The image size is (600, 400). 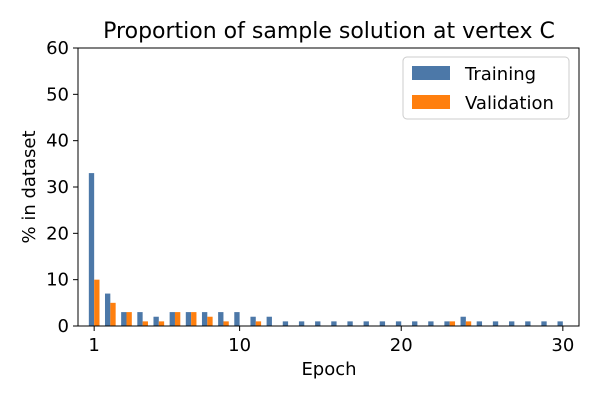 What do you see at coordinates (562, 345) in the screenshot?
I see `x-tick-label: 30` at bounding box center [562, 345].